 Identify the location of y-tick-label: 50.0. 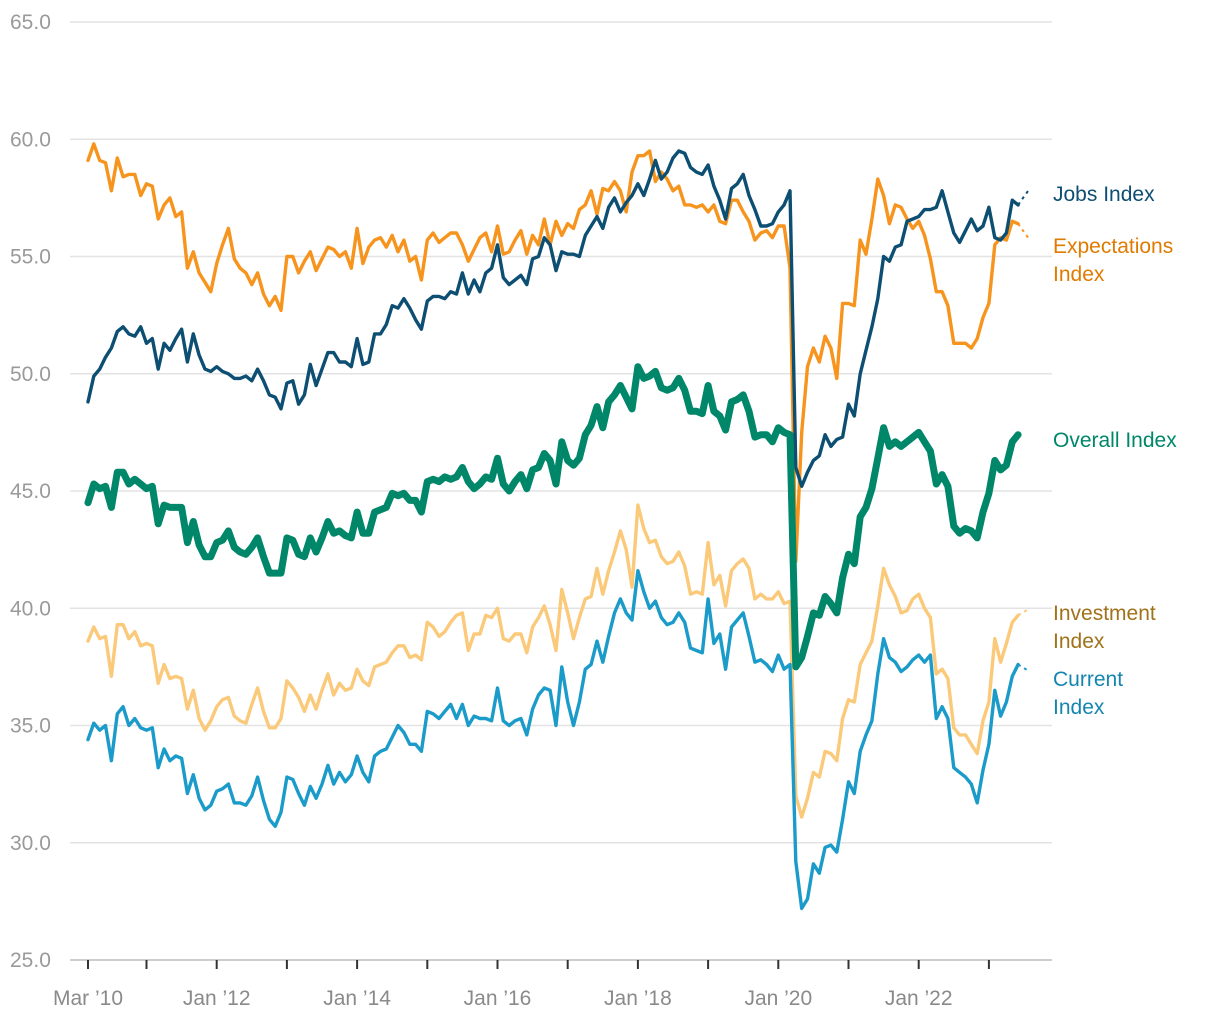
(30, 374).